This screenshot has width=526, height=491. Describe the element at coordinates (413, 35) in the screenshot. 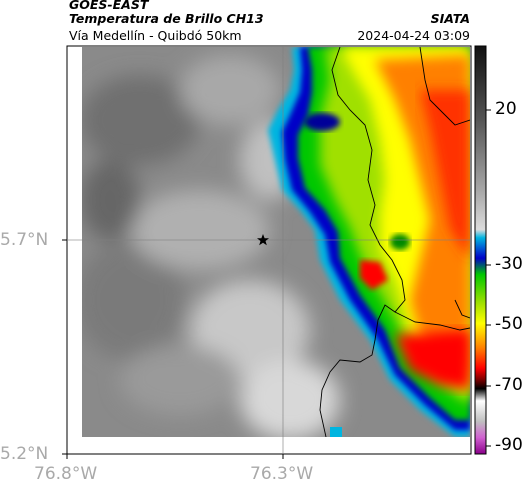

I see `datetime-label: 2024-04-24 03:09` at that location.